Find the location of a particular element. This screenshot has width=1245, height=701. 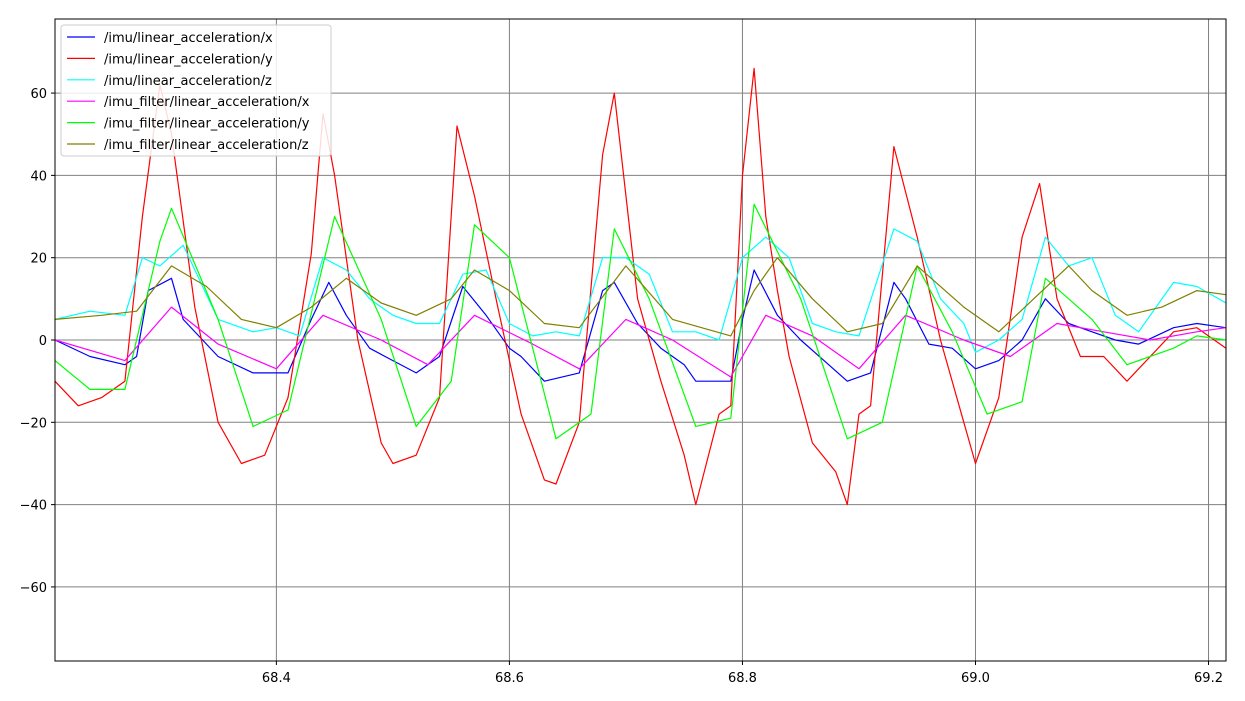

legend-label: /imu/linear_acceleration/y is located at coordinates (188, 59).